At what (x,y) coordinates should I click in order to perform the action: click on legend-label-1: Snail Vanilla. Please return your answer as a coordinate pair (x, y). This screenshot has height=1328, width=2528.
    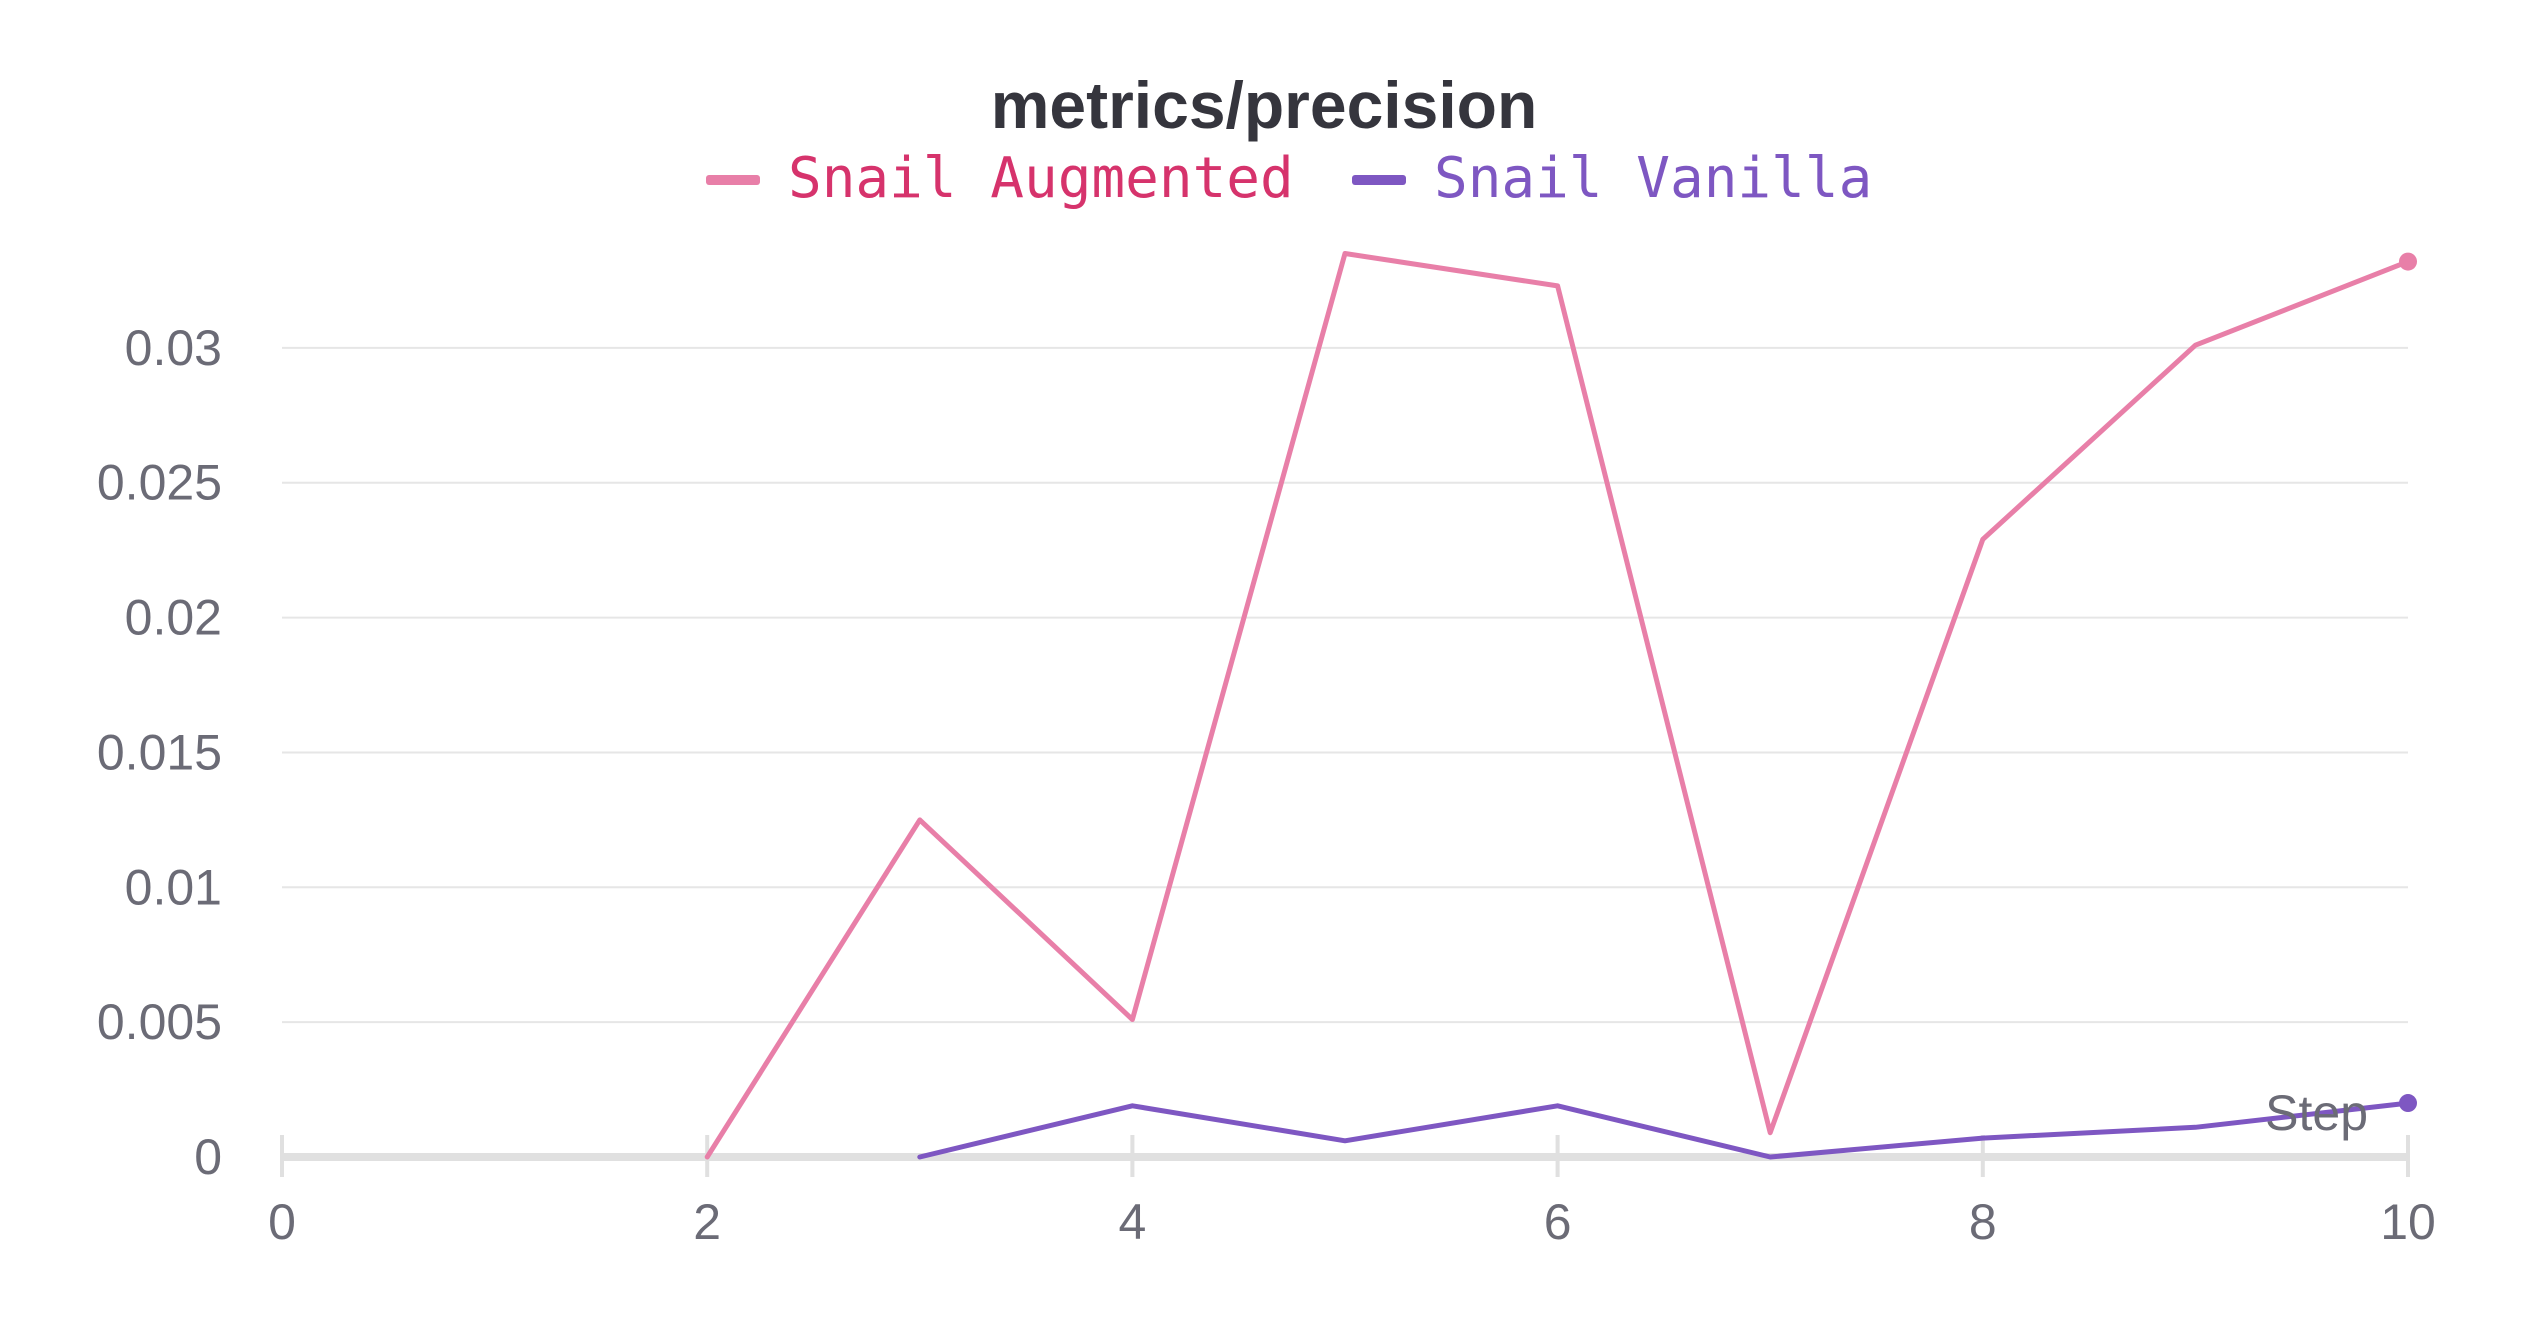
    Looking at the image, I should click on (1653, 178).